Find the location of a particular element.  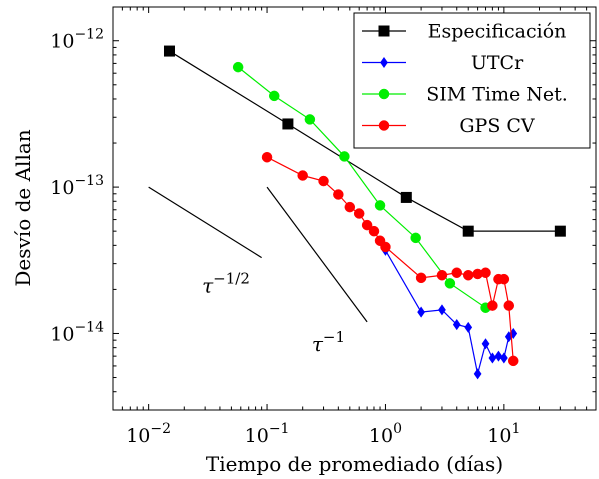

legend-label: Especificación is located at coordinates (497, 32).